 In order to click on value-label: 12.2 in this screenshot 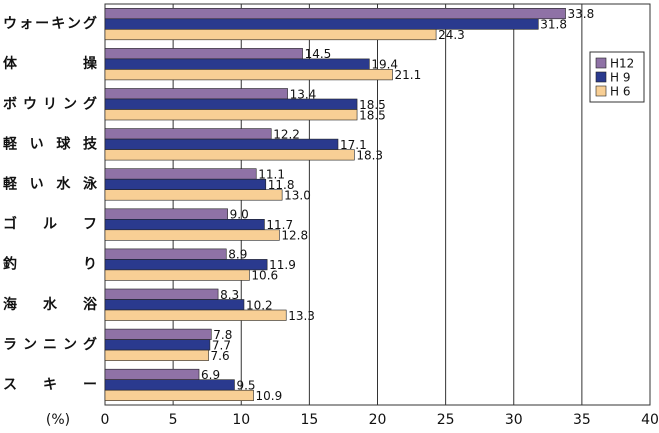, I will do `click(286, 134)`.